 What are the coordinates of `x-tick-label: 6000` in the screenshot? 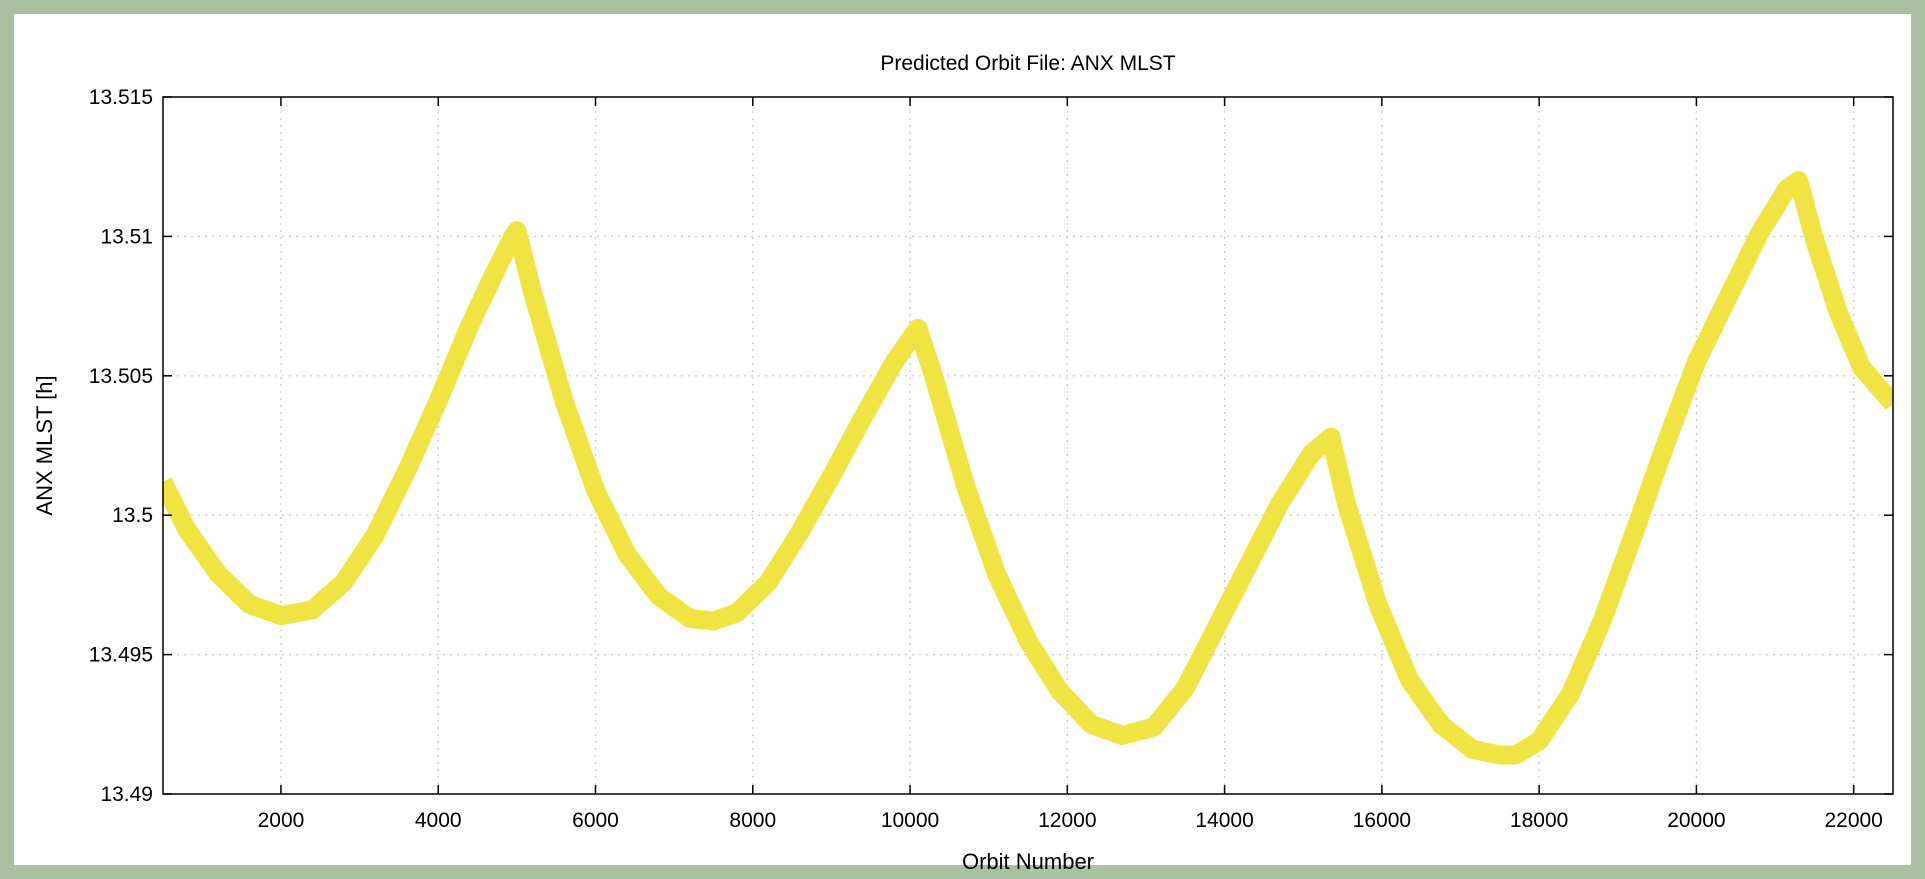 It's located at (595, 820).